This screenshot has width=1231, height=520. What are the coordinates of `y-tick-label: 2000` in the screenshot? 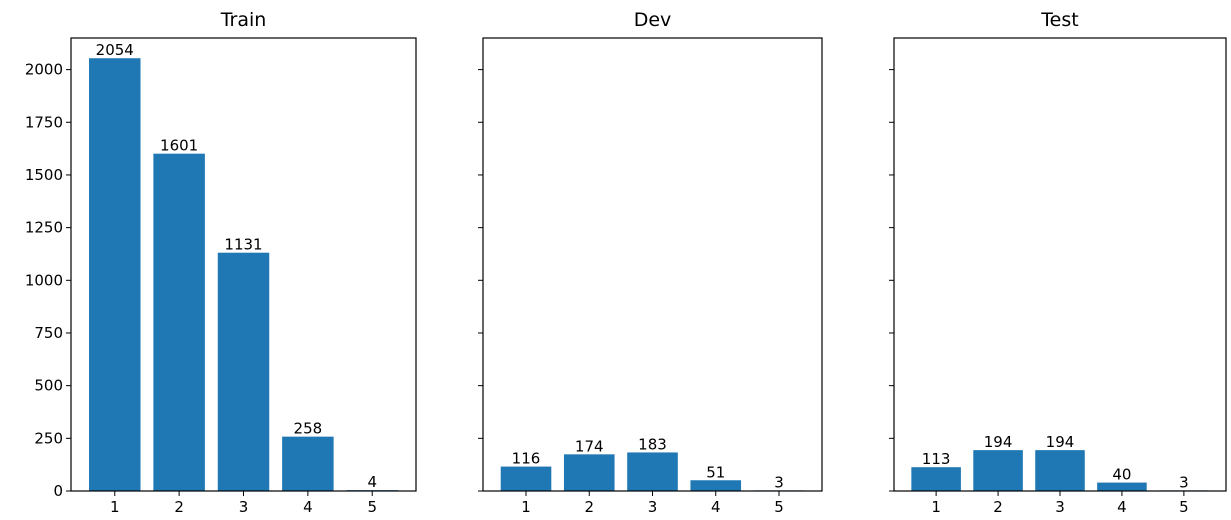 It's located at (44, 70).